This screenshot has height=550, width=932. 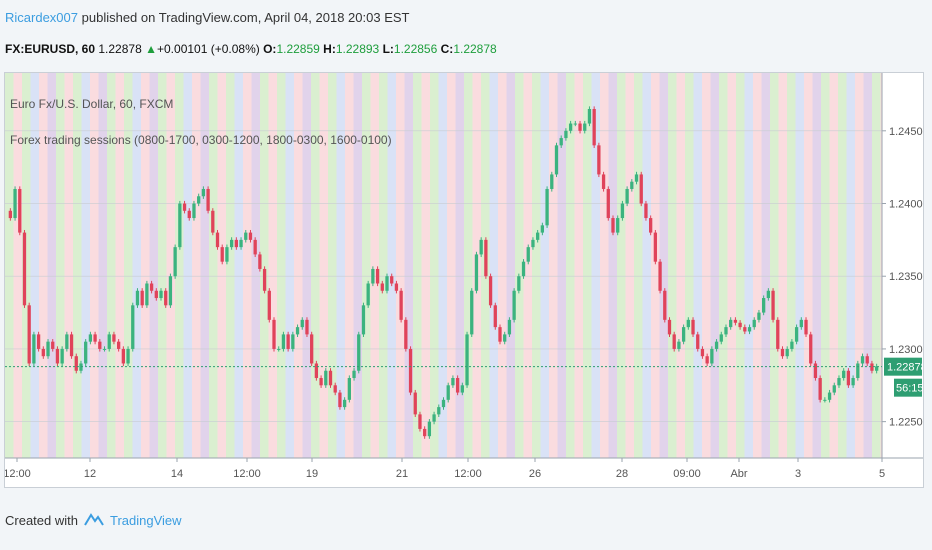 What do you see at coordinates (903, 366) in the screenshot?
I see `last-price-badge` at bounding box center [903, 366].